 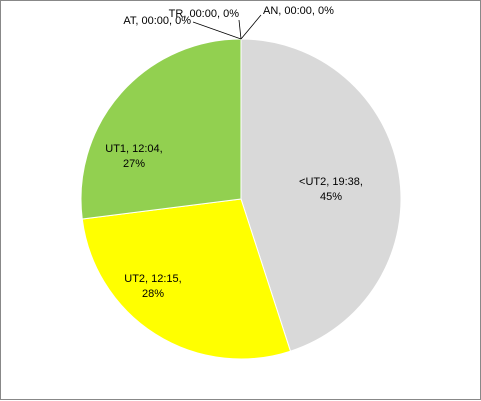 I want to click on data-label: AN, 00:00, 0%, so click(x=298, y=11).